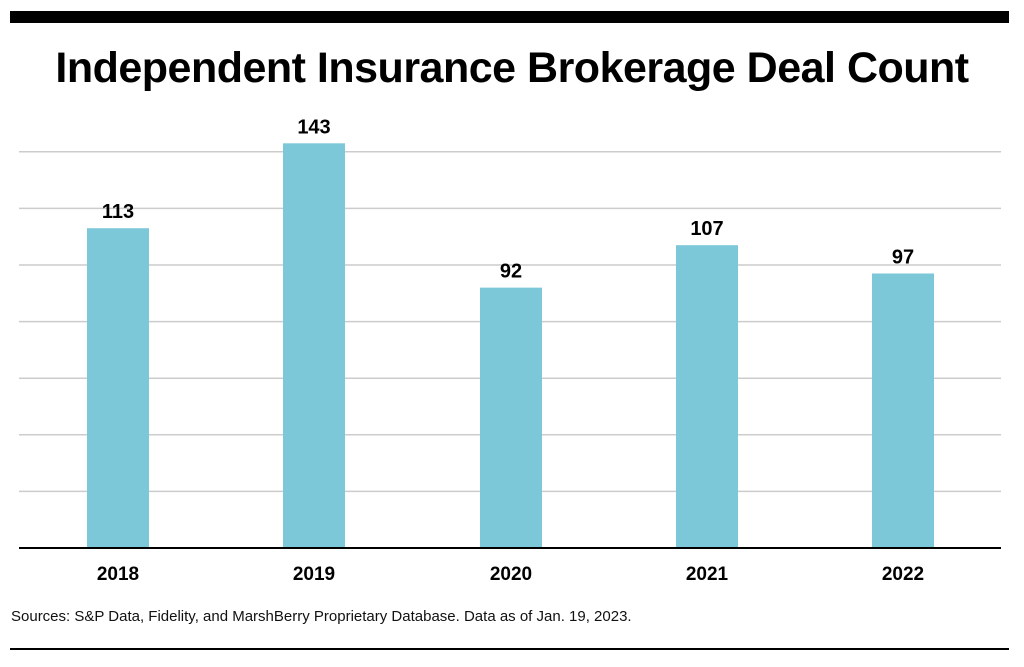 The image size is (1024, 667). Describe the element at coordinates (706, 229) in the screenshot. I see `data-label-2021: 107` at that location.